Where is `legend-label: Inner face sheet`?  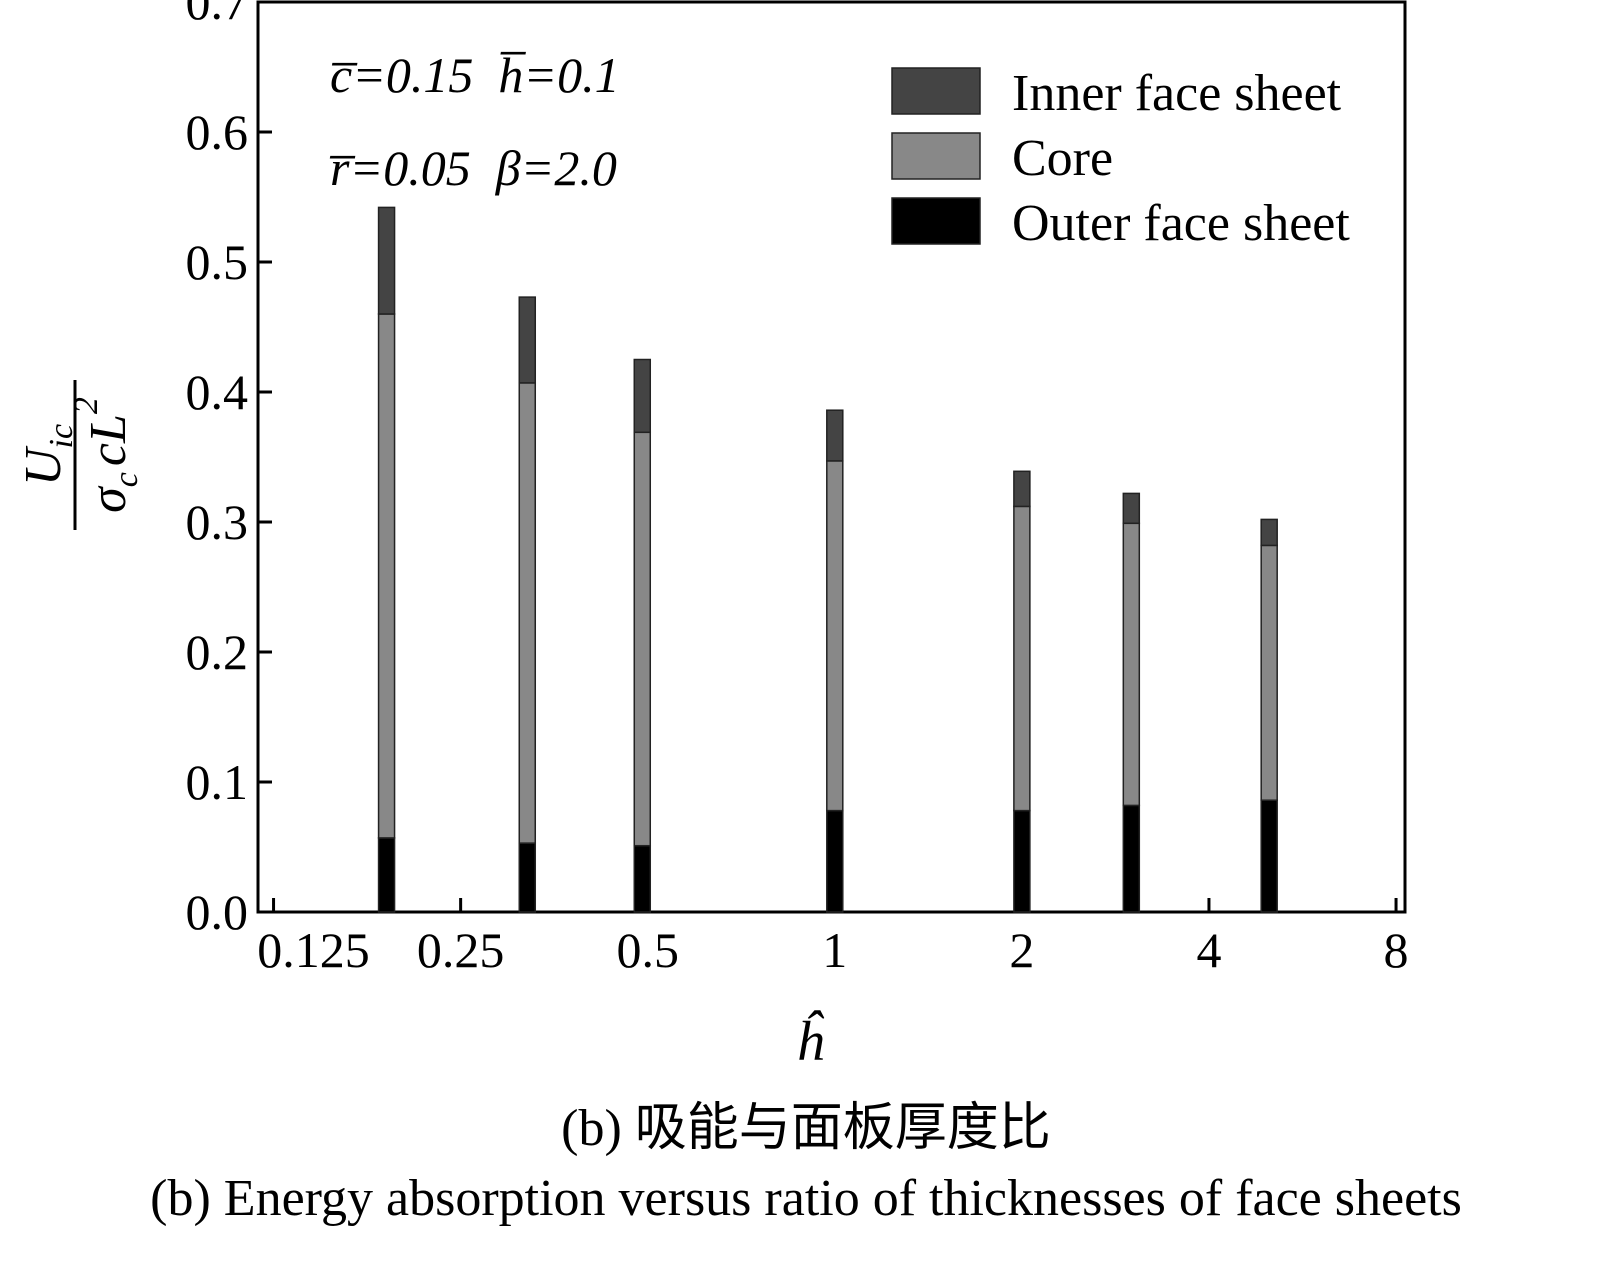
legend-label: Inner face sheet is located at coordinates (1177, 93).